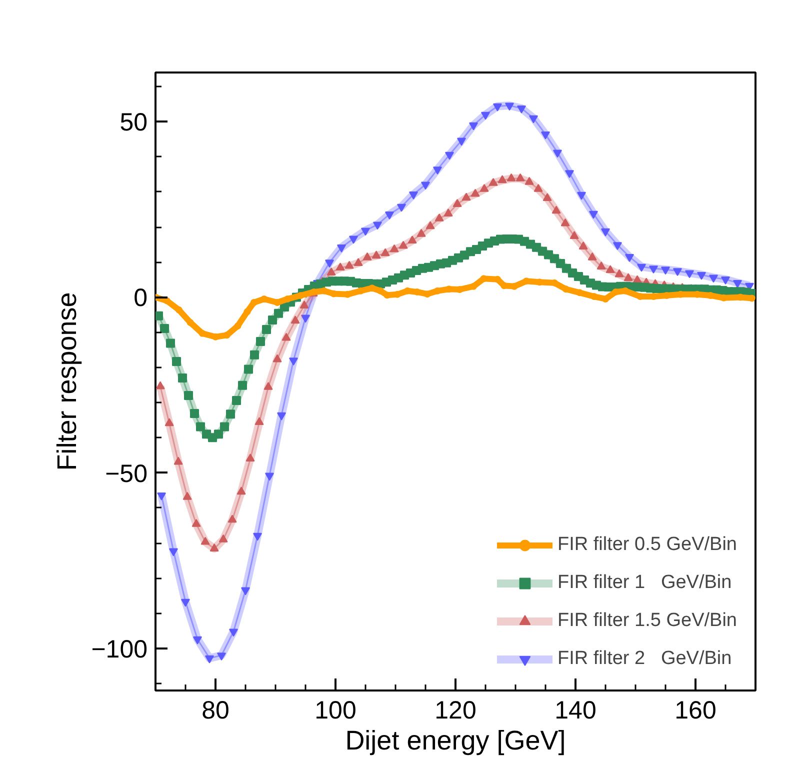 Image resolution: width=800 pixels, height=780 pixels. Describe the element at coordinates (647, 621) in the screenshot. I see `legend-label: FIR filter 1.5 GeV/Bin` at that location.